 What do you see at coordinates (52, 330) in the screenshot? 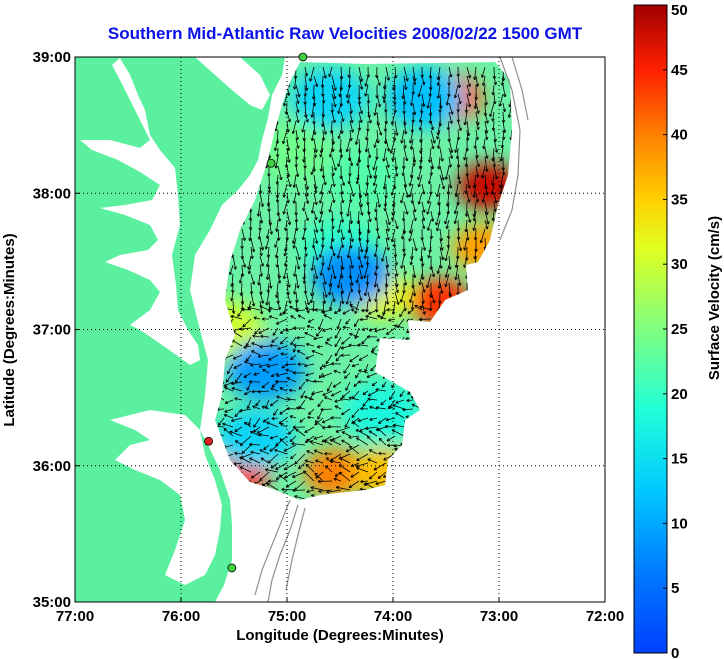
I see `y-tick-label: 37:00` at bounding box center [52, 330].